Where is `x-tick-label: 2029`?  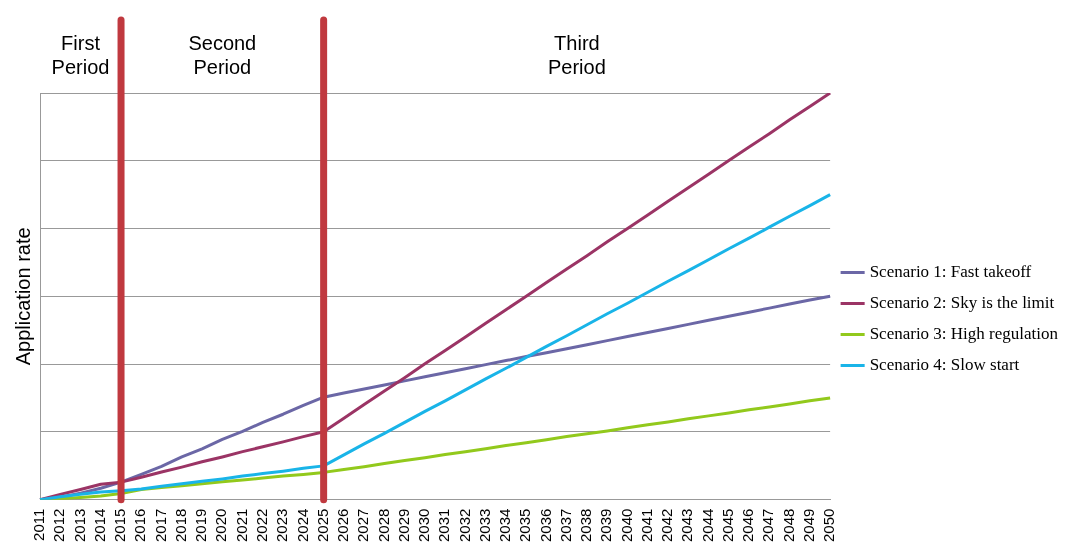 x-tick-label: 2029 is located at coordinates (403, 525).